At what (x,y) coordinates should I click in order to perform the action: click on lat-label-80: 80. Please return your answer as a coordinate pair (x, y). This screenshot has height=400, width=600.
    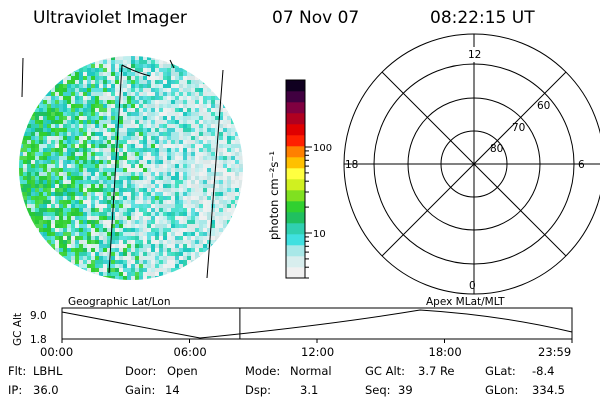
    Looking at the image, I should click on (496, 149).